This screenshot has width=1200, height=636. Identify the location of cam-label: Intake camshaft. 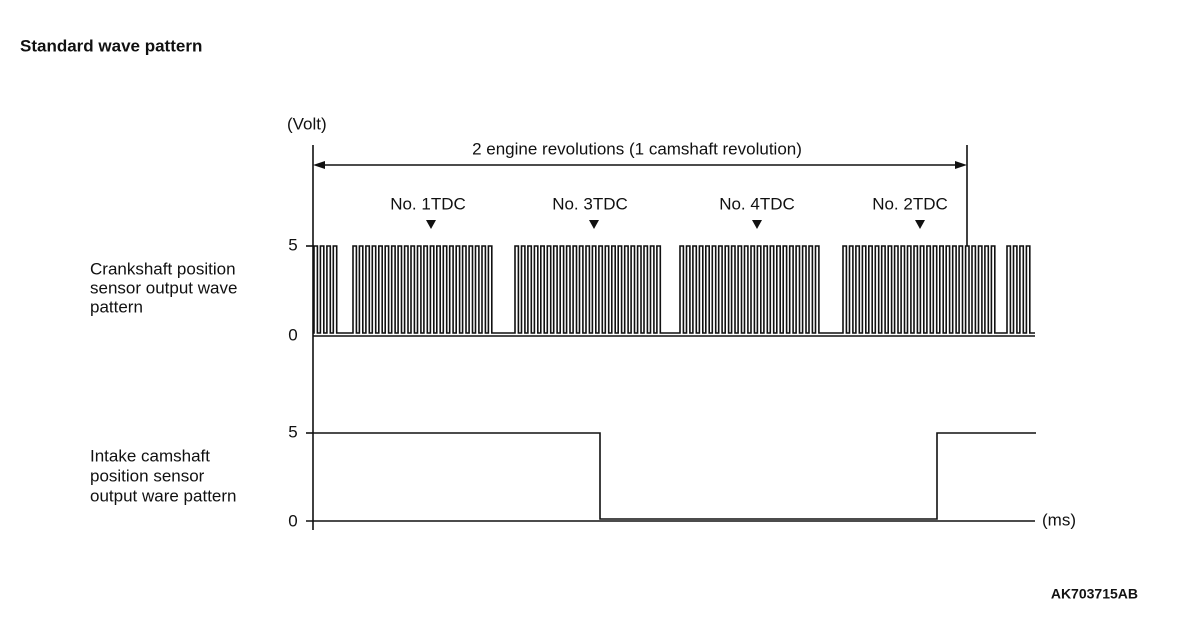
(150, 455).